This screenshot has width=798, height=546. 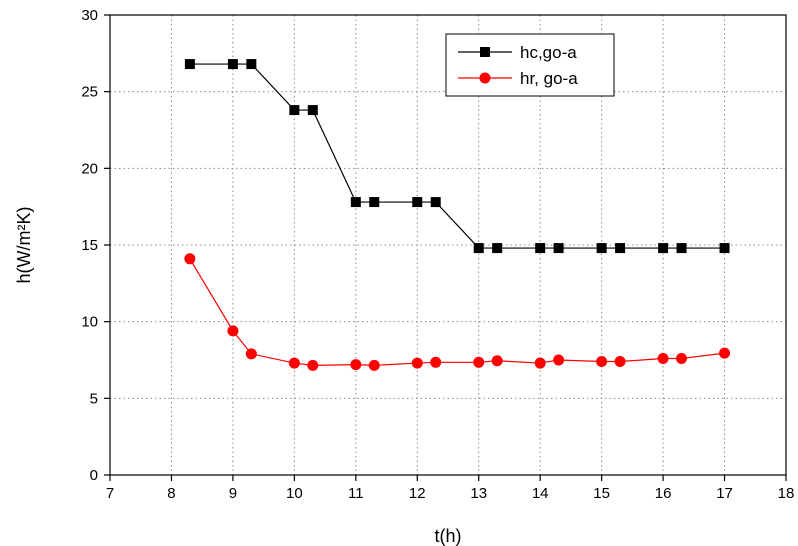 I want to click on y-tick-label: 10, so click(x=89, y=322).